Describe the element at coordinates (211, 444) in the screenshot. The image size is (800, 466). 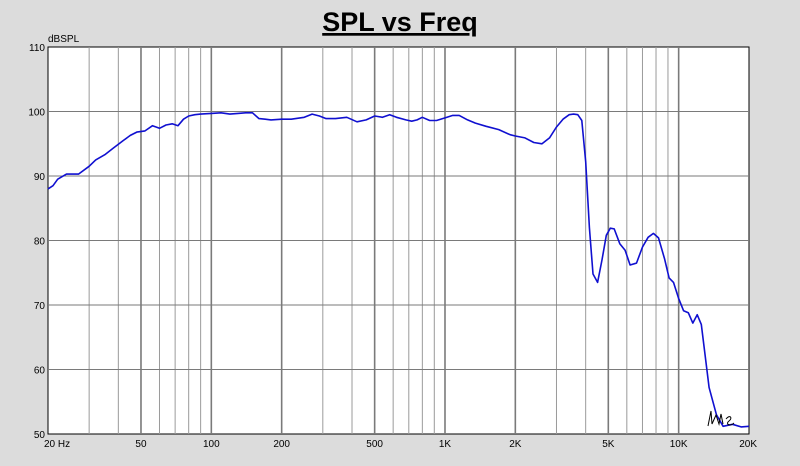
I see `x-tick-label: 100` at that location.